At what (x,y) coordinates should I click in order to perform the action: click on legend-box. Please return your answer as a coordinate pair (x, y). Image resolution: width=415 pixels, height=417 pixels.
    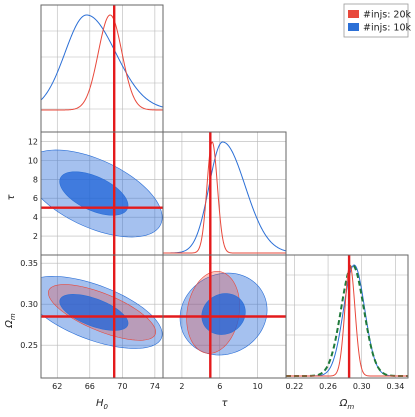
    Looking at the image, I should click on (376, 20).